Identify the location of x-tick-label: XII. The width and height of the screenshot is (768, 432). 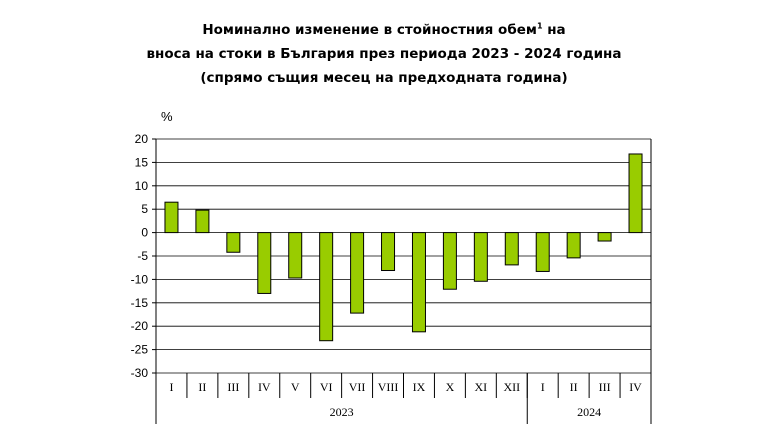
(511, 387).